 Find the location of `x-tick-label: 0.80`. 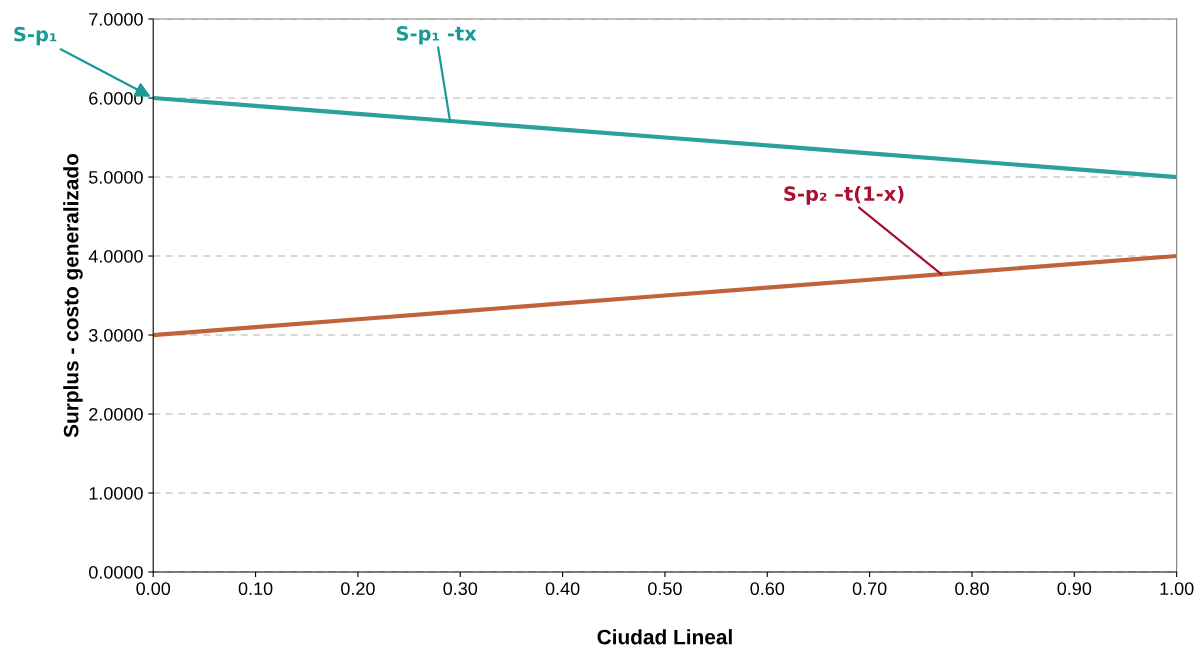

x-tick-label: 0.80 is located at coordinates (972, 589).